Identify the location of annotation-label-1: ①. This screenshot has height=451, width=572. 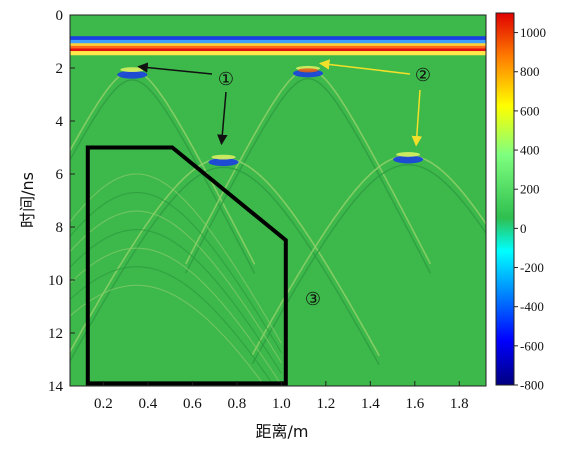
(226, 79).